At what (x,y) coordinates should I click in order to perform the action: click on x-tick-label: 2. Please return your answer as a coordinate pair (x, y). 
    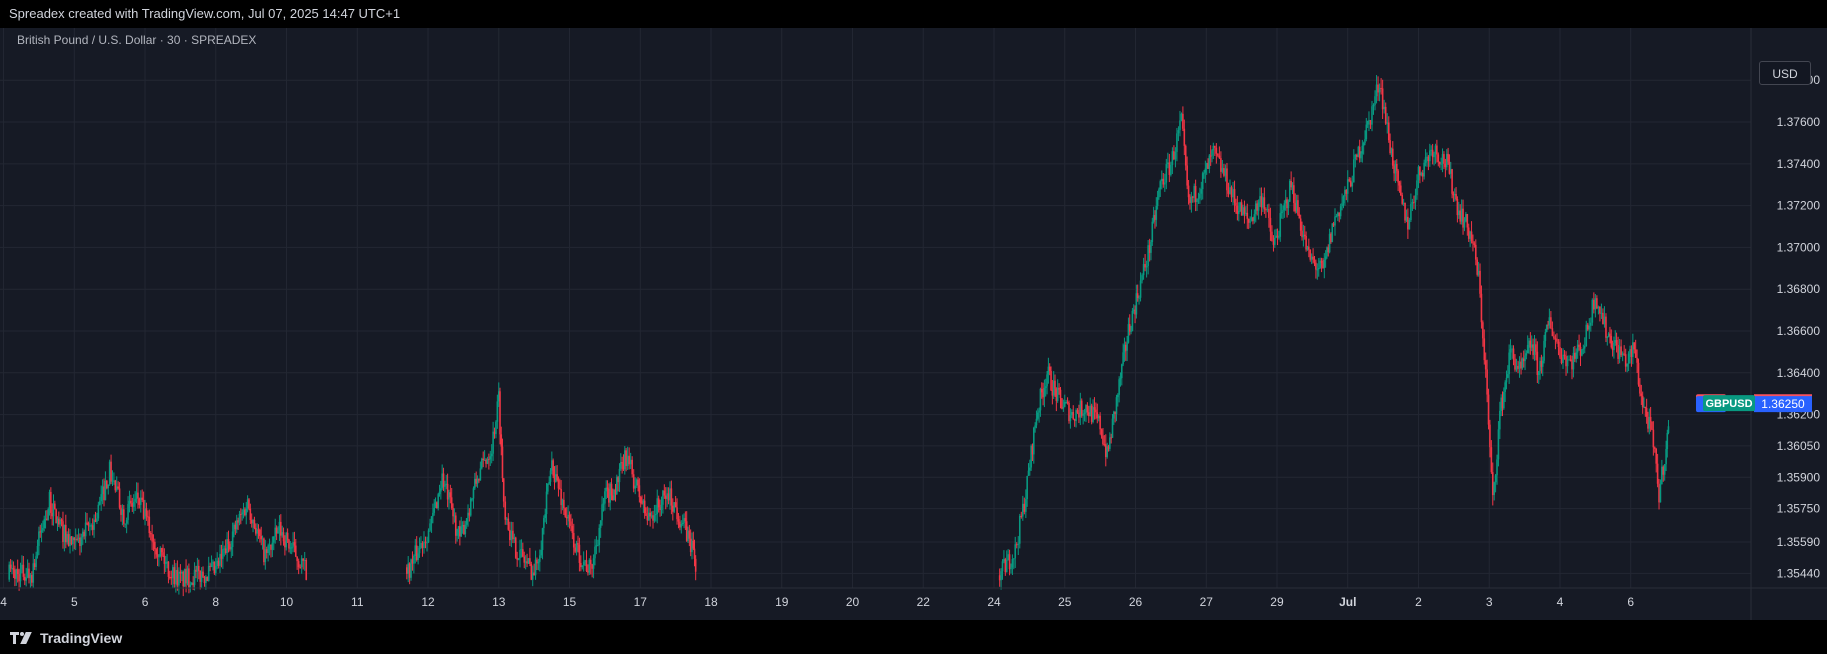
    Looking at the image, I should click on (1418, 602).